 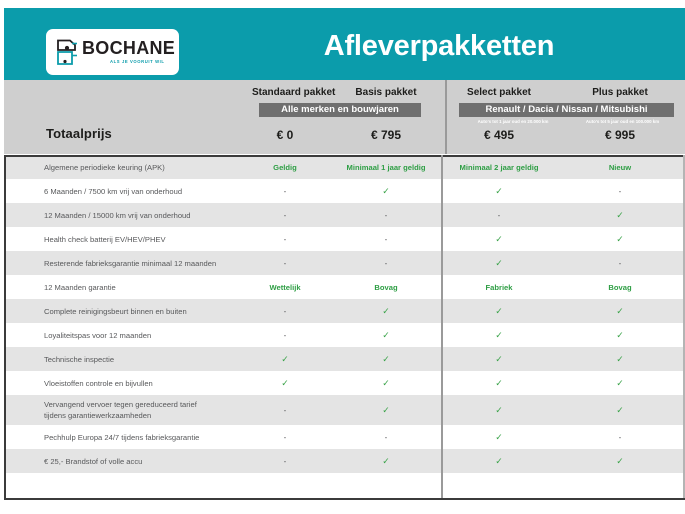 I want to click on feature-value-select: Minimaal 2 jaar geldig, so click(x=499, y=167).